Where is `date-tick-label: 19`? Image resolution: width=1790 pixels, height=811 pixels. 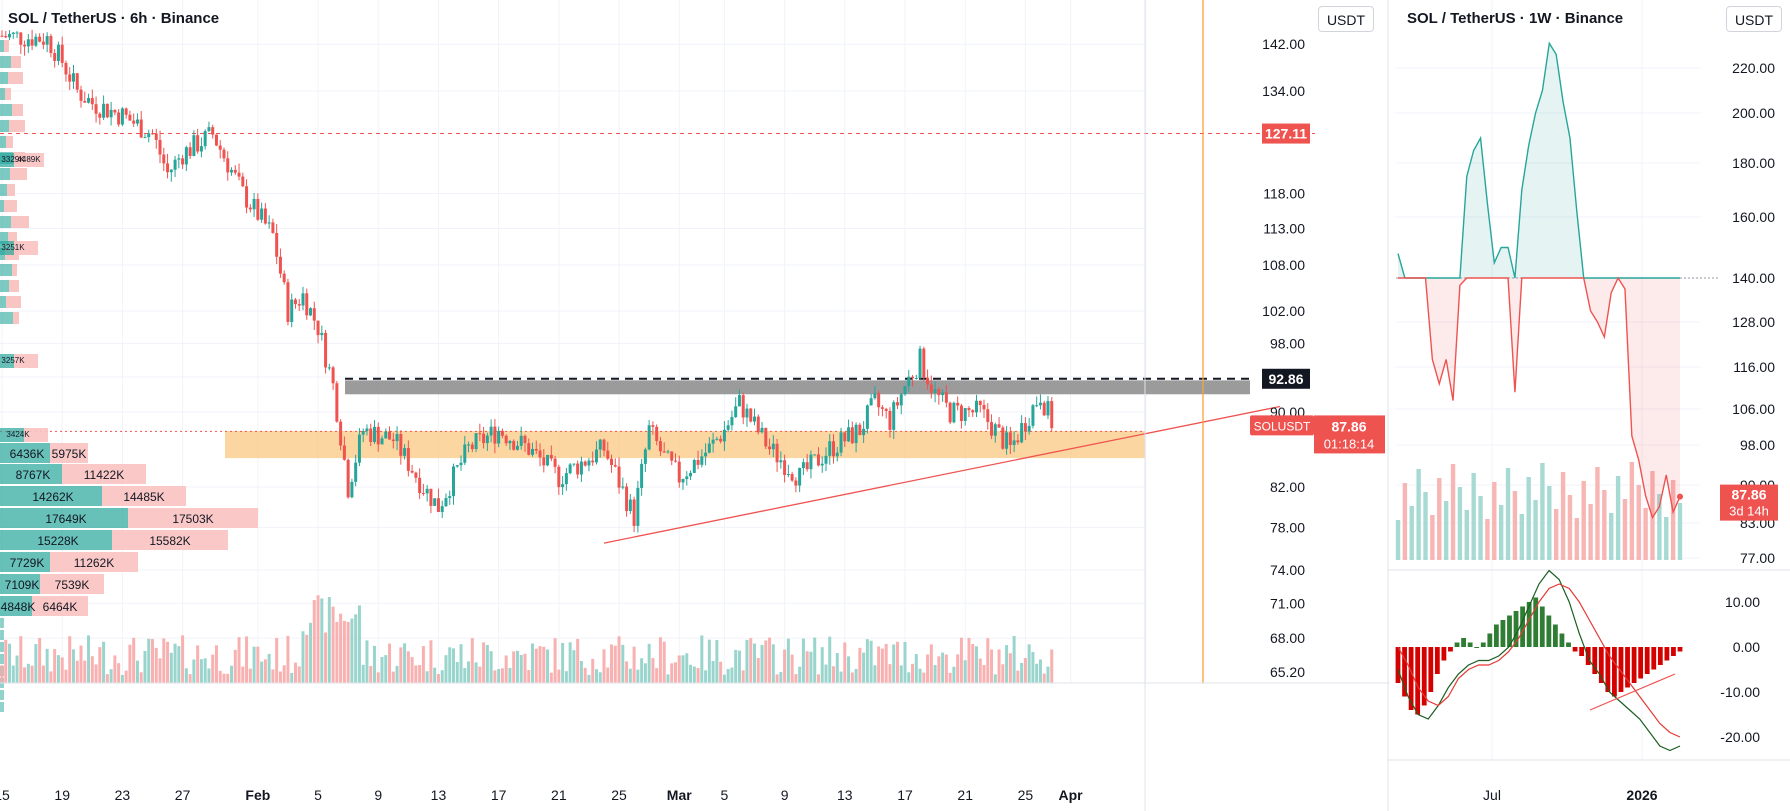
date-tick-label: 19 is located at coordinates (62, 795).